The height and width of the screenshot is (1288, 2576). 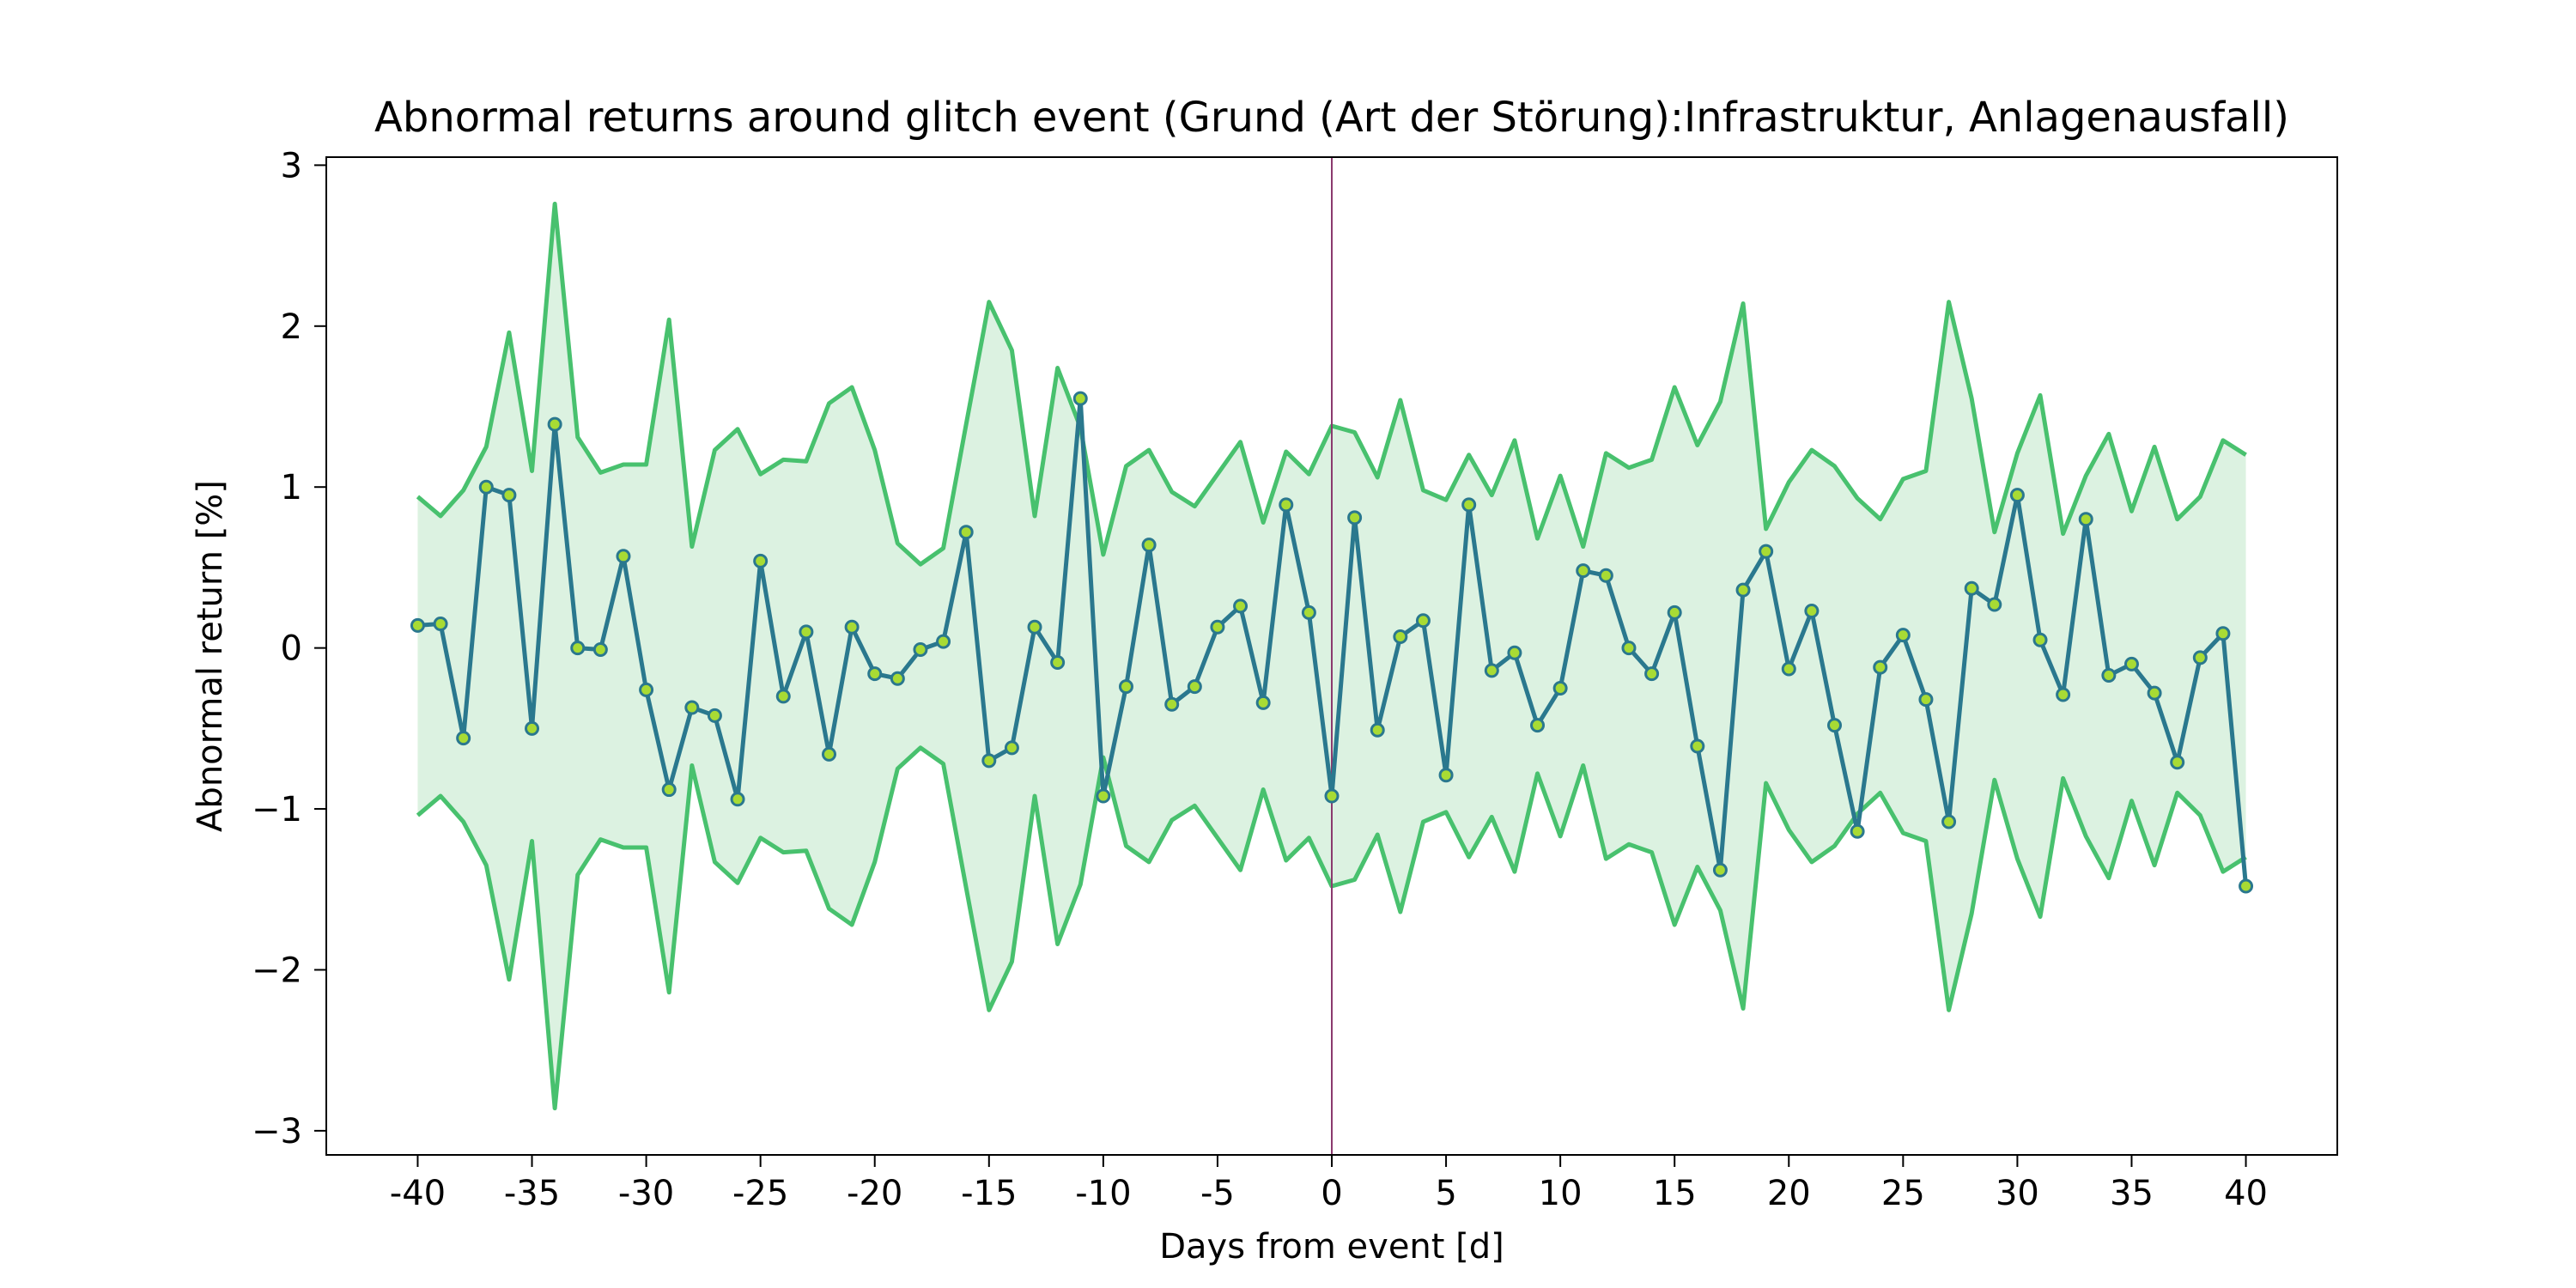 I want to click on y-tick-label: −1, so click(x=277, y=810).